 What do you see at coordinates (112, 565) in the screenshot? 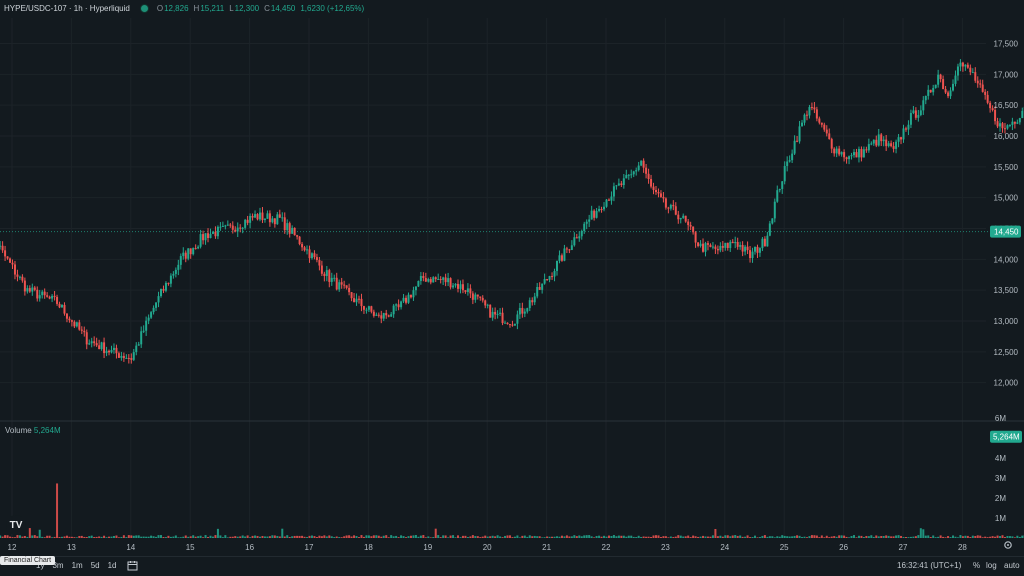
I see `range-1d: 1d` at bounding box center [112, 565].